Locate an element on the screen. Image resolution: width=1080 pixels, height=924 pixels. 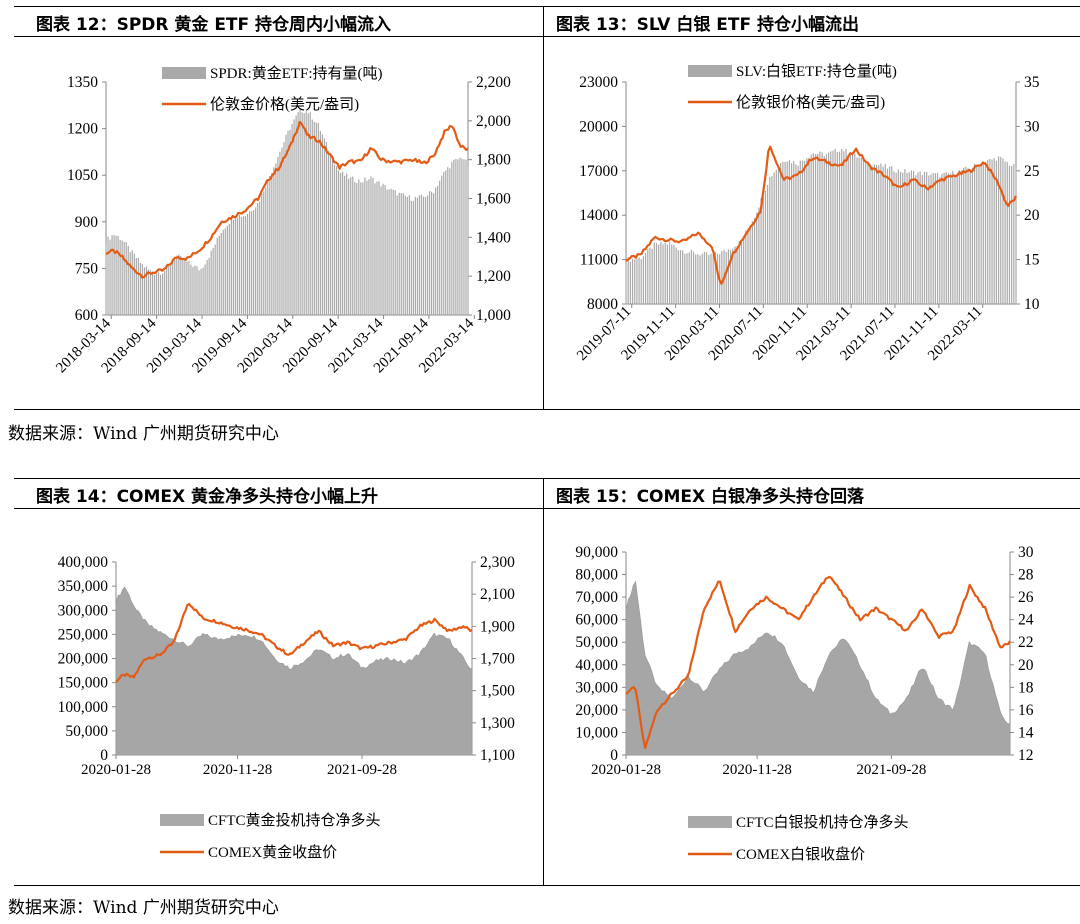
y-left-tick-label: 400,000 is located at coordinates (83, 562).